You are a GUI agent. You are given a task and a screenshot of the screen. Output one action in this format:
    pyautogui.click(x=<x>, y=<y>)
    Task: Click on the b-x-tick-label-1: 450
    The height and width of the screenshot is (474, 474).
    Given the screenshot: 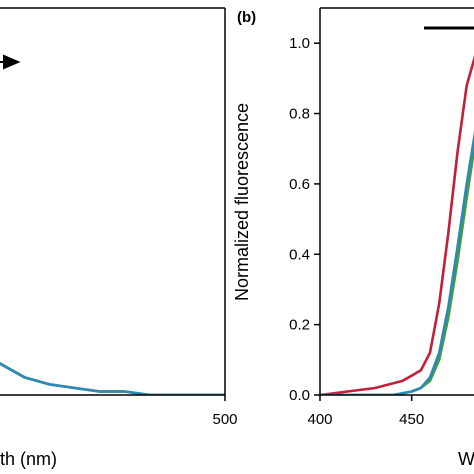 What is the action you would take?
    pyautogui.click(x=411, y=419)
    